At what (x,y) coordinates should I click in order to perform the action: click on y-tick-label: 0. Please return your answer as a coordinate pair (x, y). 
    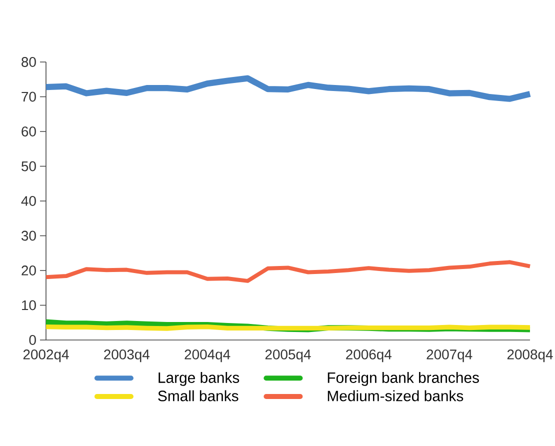
    Looking at the image, I should click on (32, 340).